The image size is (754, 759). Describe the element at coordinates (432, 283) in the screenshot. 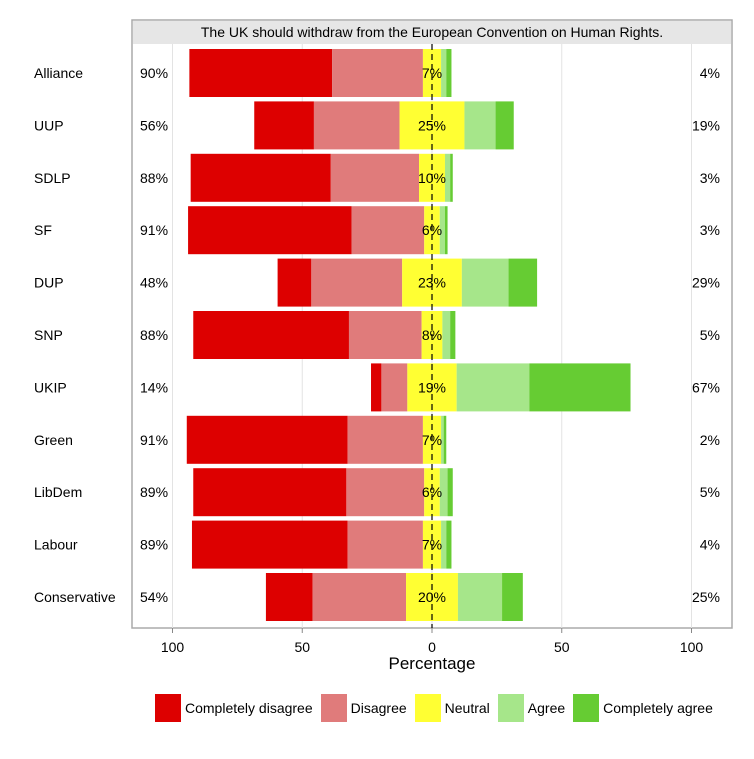

I see `neutral-percent-label: 23%` at that location.